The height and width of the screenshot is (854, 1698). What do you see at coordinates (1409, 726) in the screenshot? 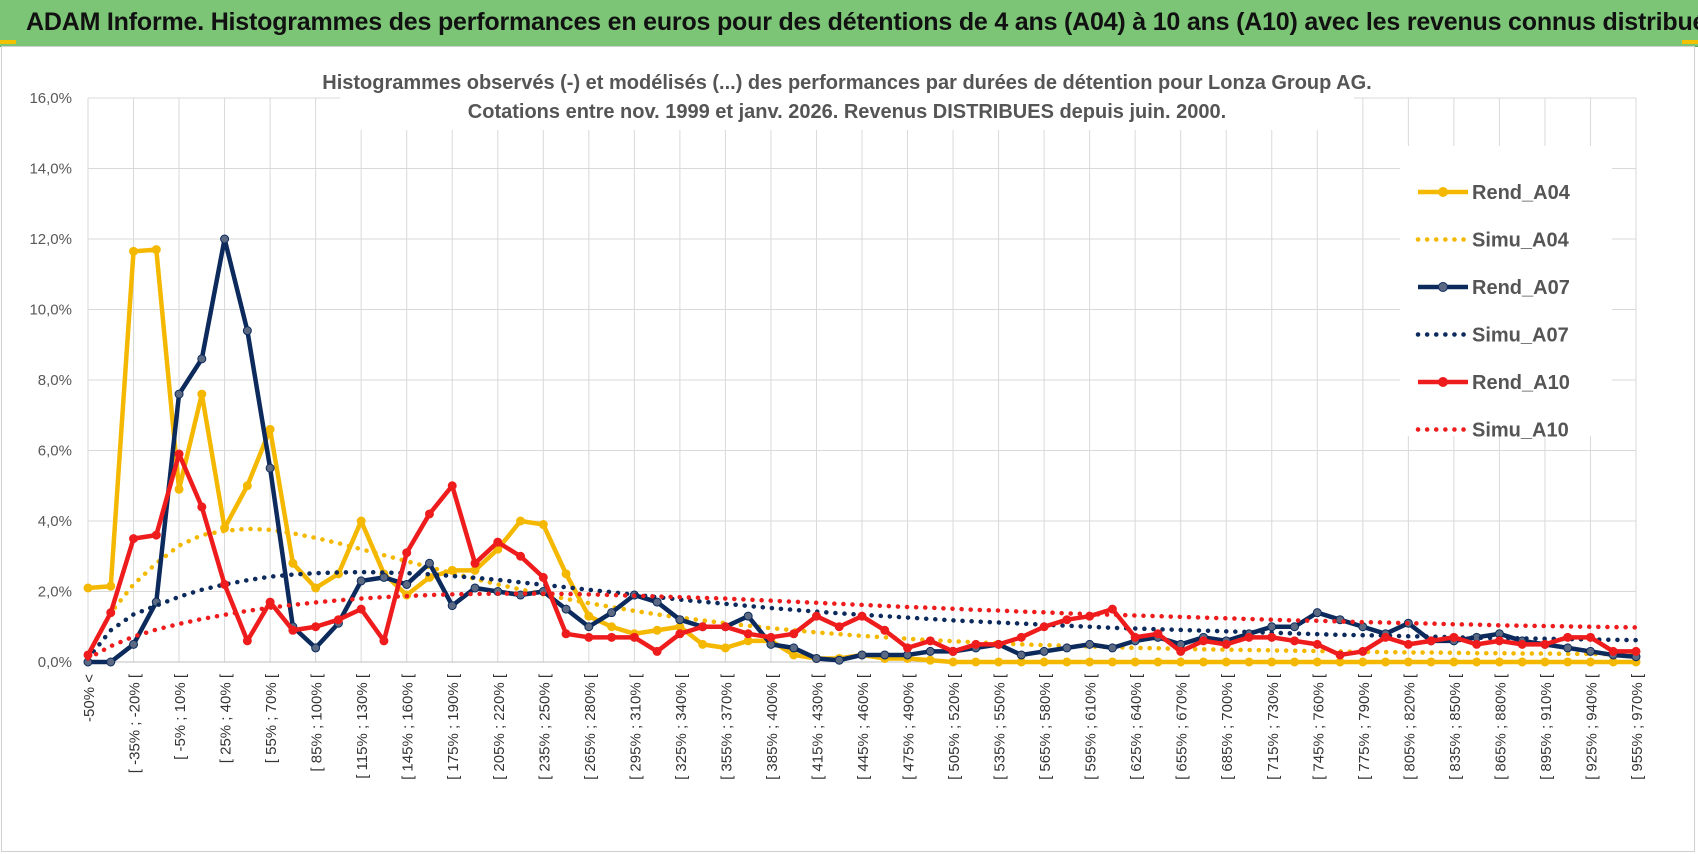
I see `x-tick-label: [ 805% ; 820% [` at bounding box center [1409, 726].